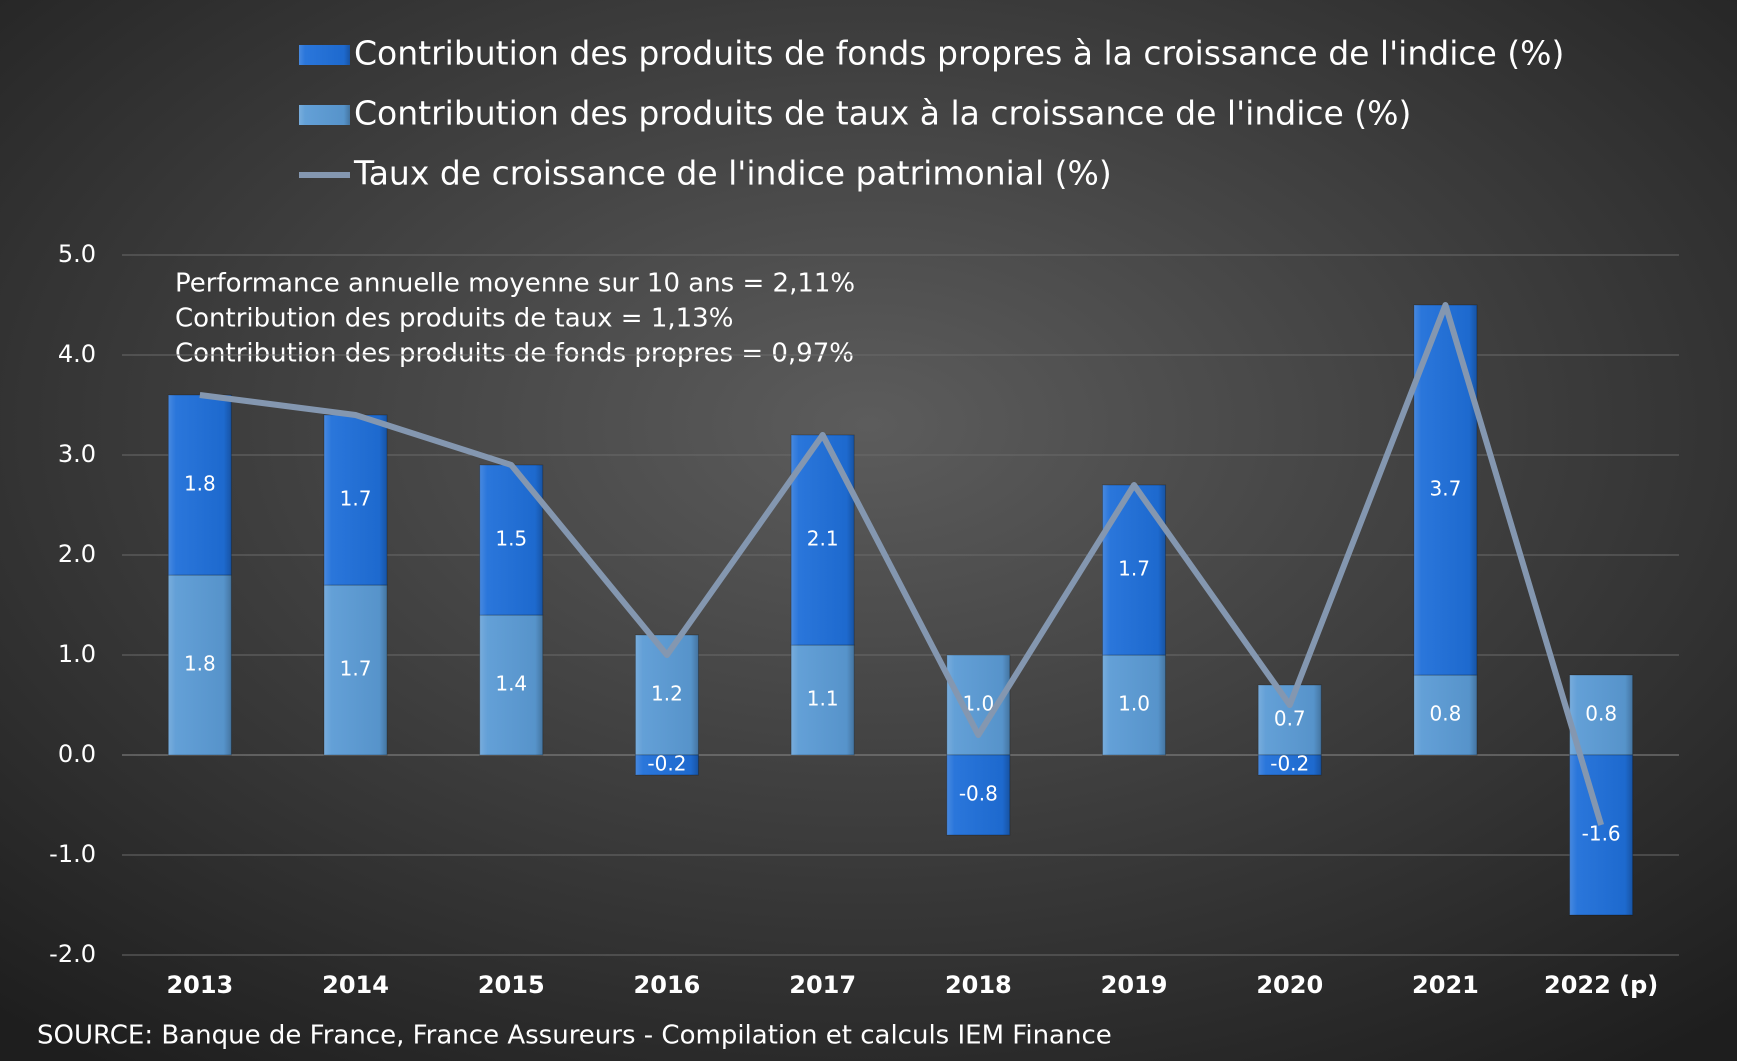 The image size is (1737, 1061). I want to click on y-tick-label: 0.0, so click(77, 754).